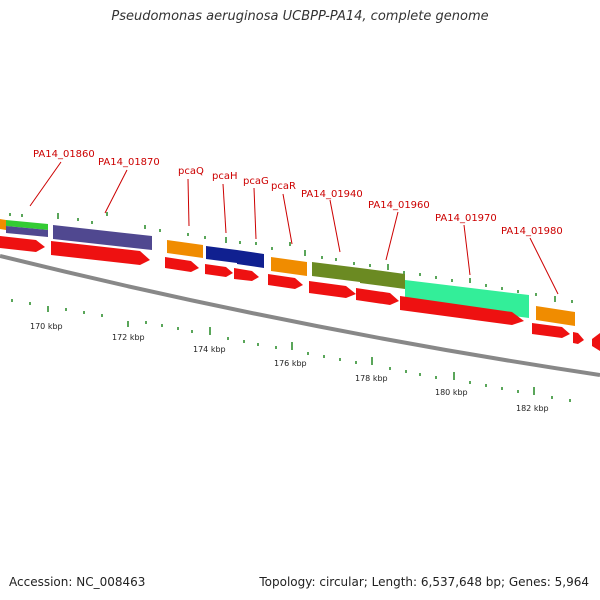 Image resolution: width=600 pixels, height=600 pixels. Describe the element at coordinates (451, 392) in the screenshot. I see `kbp-label: 180 kbp` at that location.